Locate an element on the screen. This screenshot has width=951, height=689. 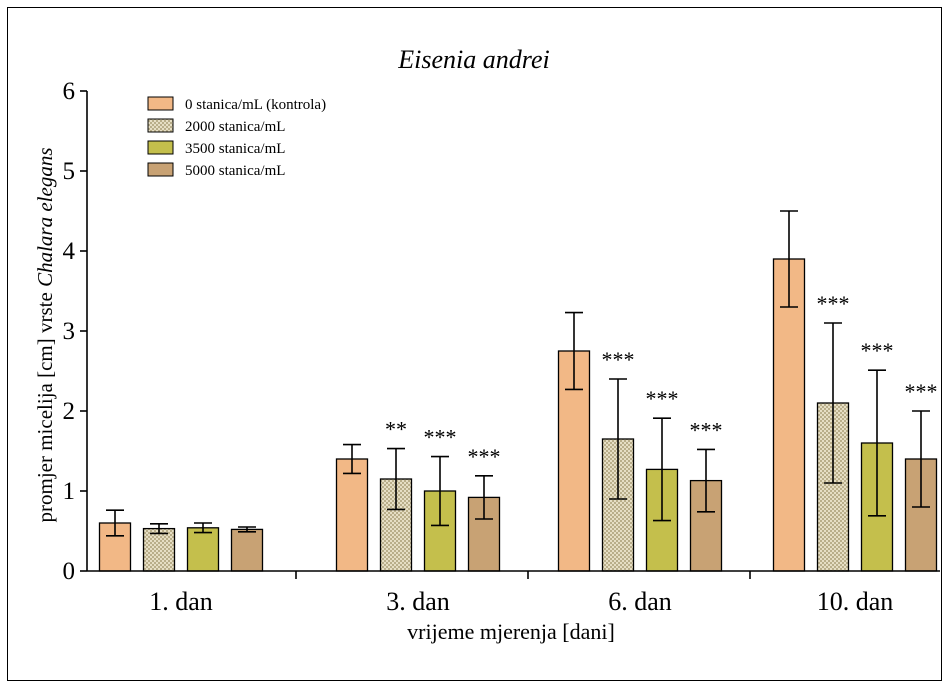
category-label: 1. dan is located at coordinates (181, 601).